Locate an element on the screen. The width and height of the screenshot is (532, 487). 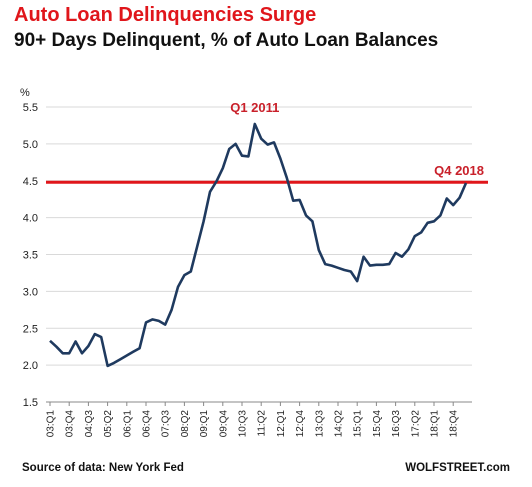
x-tick-label: 15:Q4 is located at coordinates (377, 424).